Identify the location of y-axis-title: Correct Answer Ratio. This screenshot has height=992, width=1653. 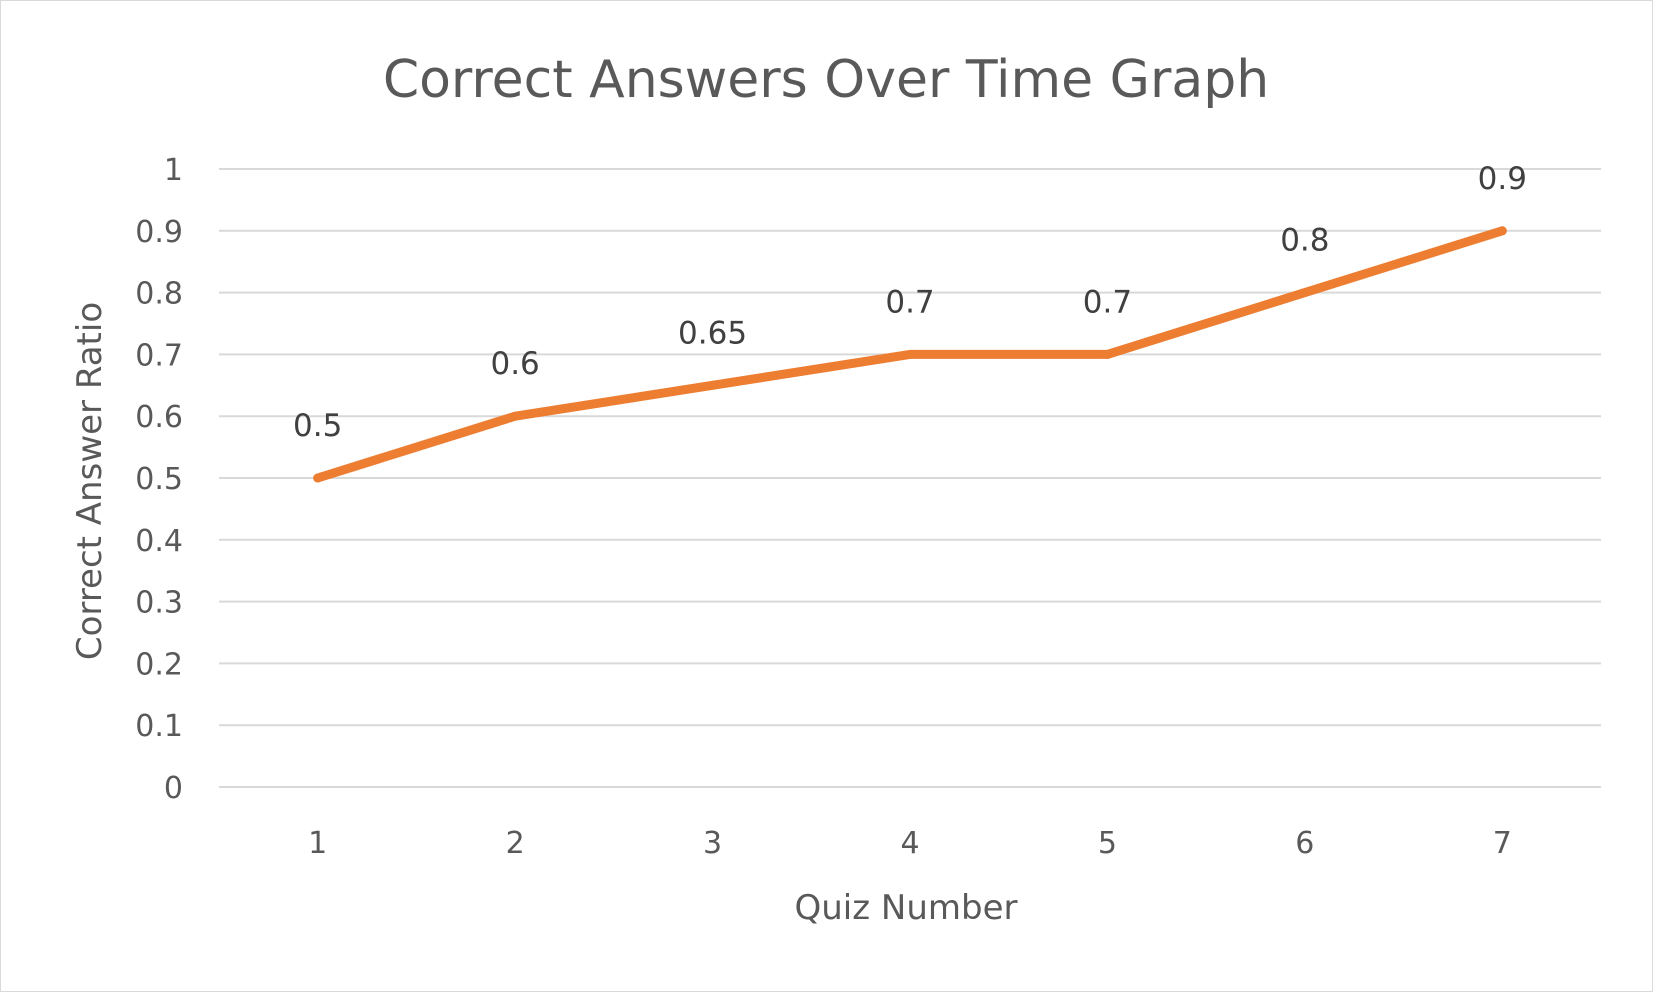
(90, 481).